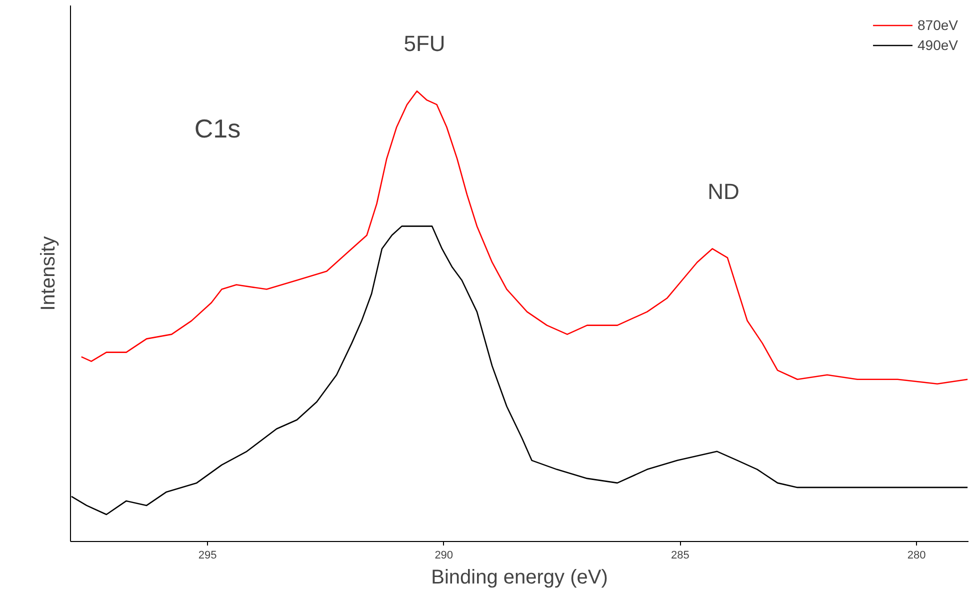 The image size is (973, 601). I want to click on text: 5FU, so click(425, 43).